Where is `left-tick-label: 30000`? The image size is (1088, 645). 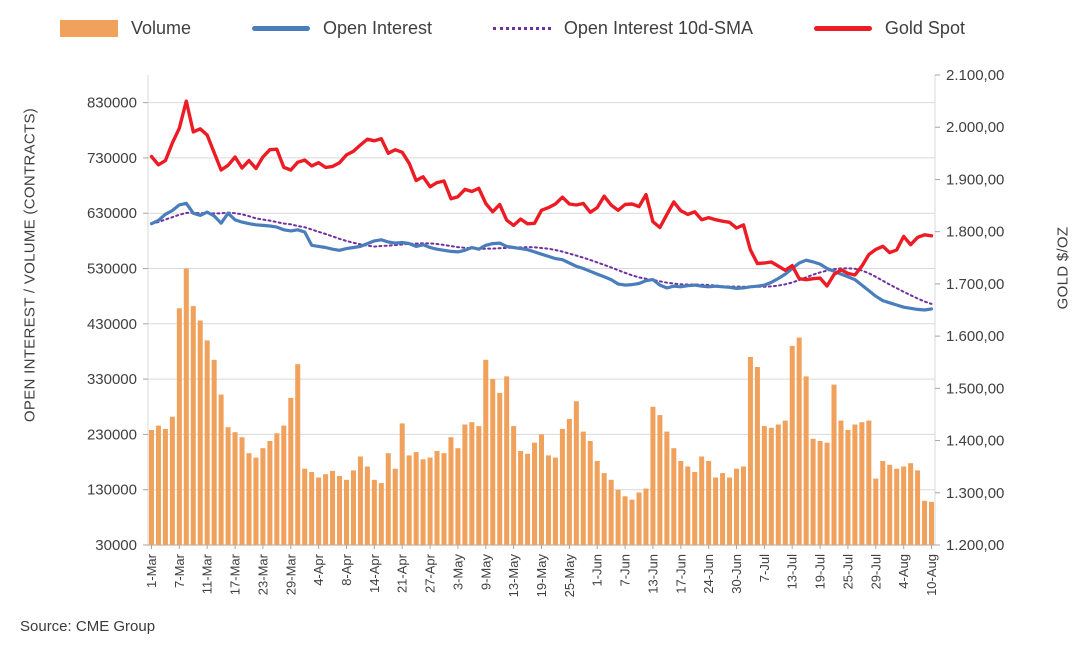 left-tick-label: 30000 is located at coordinates (116, 545).